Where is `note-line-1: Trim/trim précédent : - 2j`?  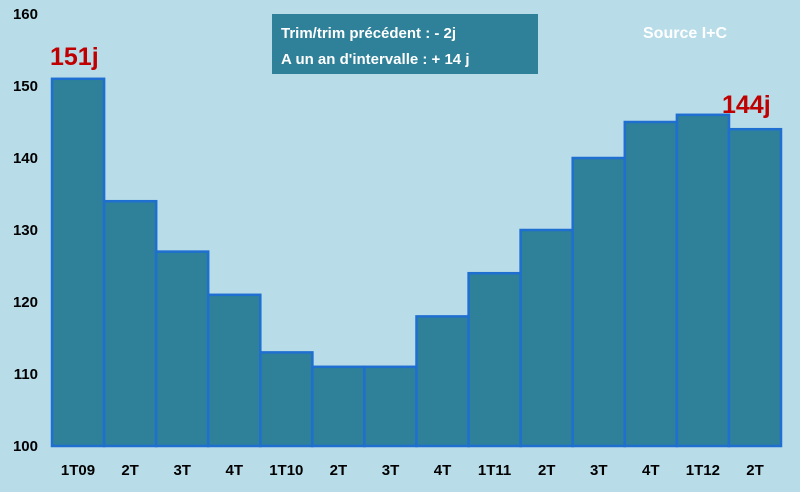 note-line-1: Trim/trim précédent : - 2j is located at coordinates (368, 33).